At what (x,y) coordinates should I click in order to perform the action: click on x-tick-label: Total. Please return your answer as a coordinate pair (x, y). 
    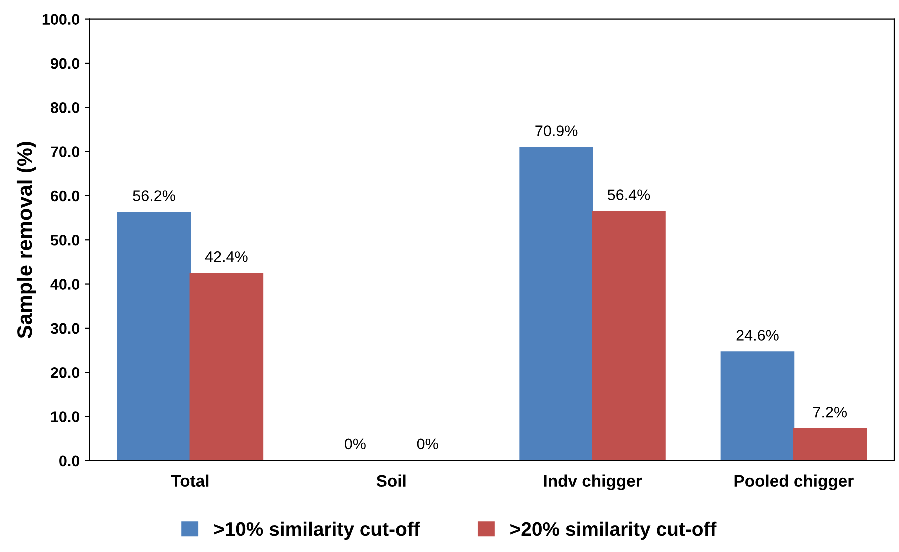
    Looking at the image, I should click on (190, 481).